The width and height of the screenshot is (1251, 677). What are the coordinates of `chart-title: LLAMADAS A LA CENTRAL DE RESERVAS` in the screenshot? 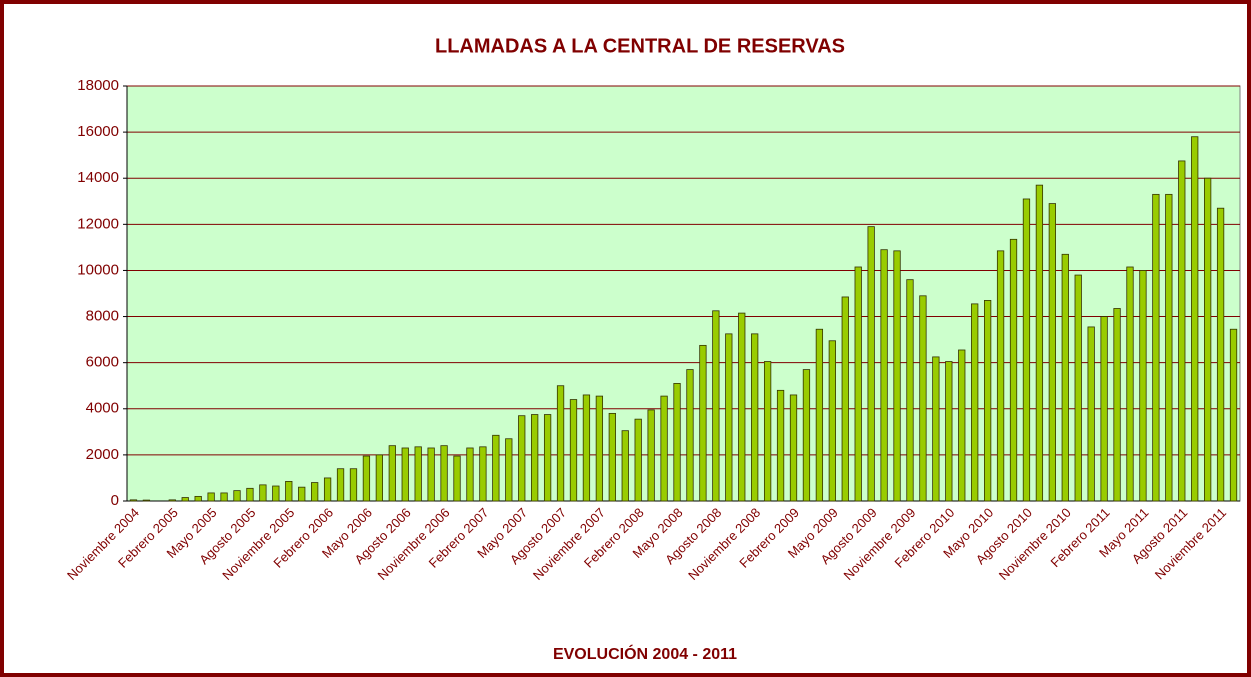 It's located at (640, 46).